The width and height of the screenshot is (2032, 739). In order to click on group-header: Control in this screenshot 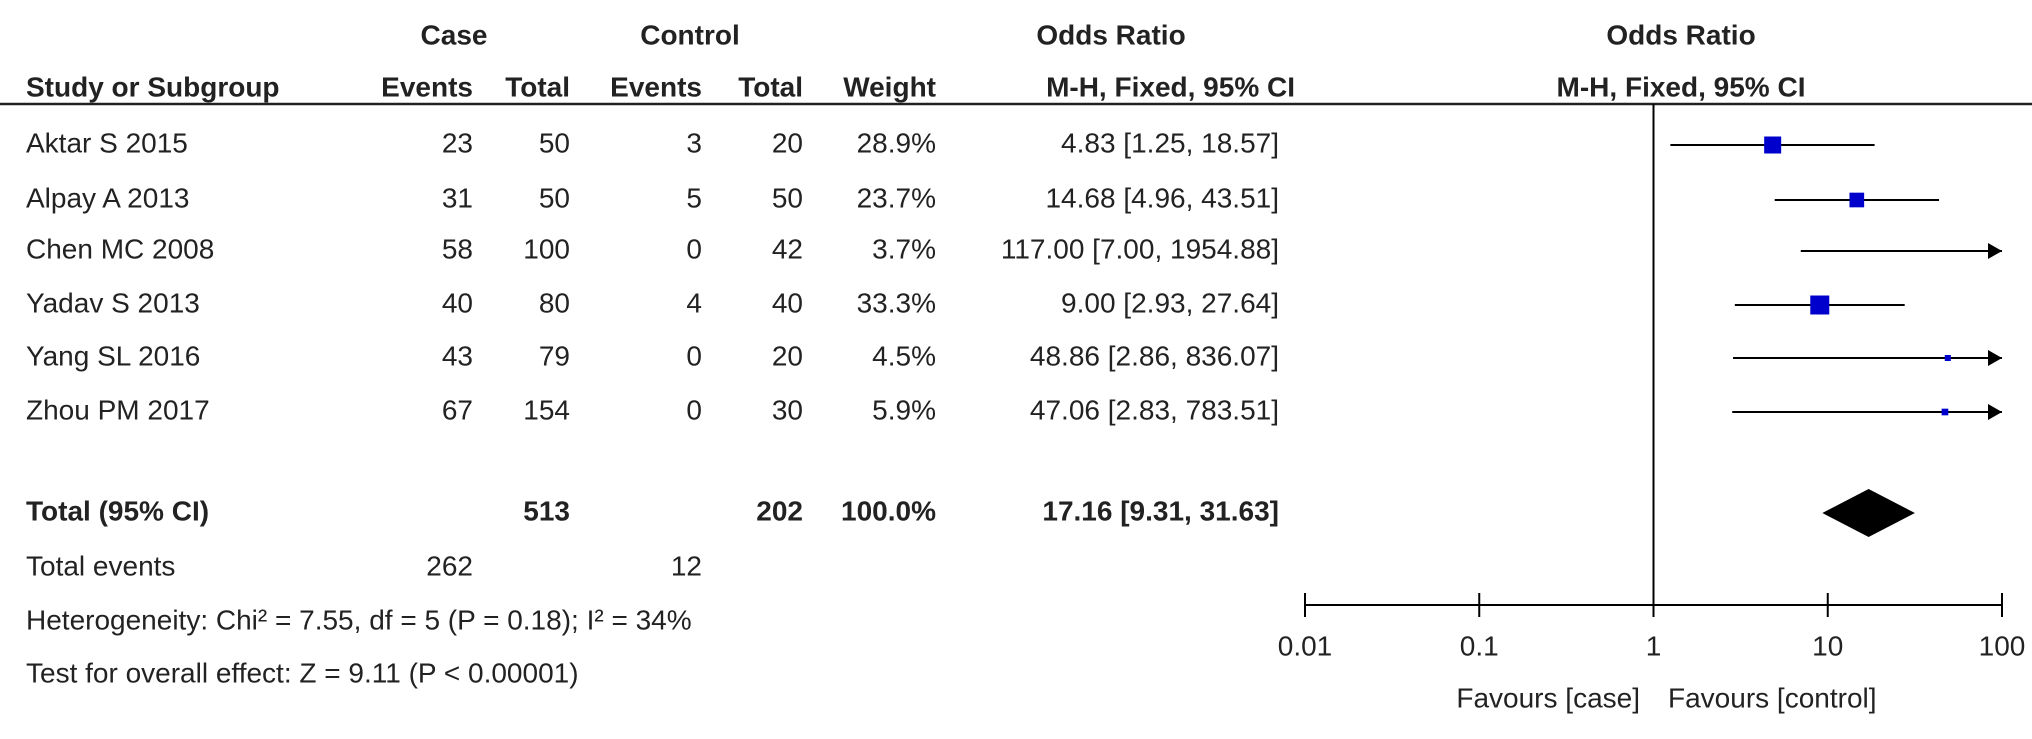, I will do `click(690, 34)`.